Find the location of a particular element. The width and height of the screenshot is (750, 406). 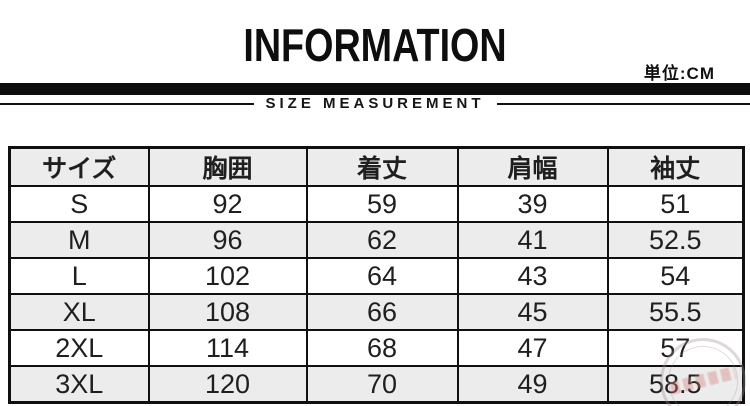

size-cell: 3XL is located at coordinates (79, 384).